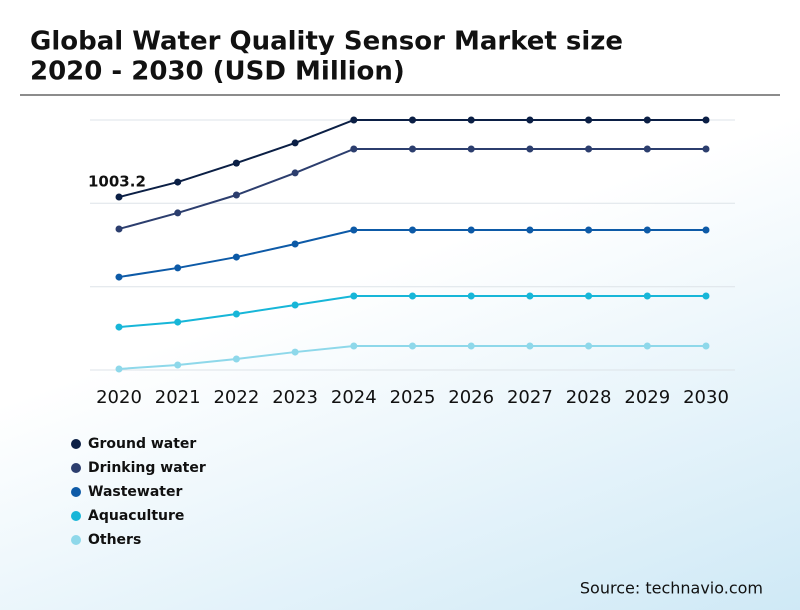 This screenshot has width=800, height=610. What do you see at coordinates (119, 397) in the screenshot?
I see `x-tick-label: 2020` at bounding box center [119, 397].